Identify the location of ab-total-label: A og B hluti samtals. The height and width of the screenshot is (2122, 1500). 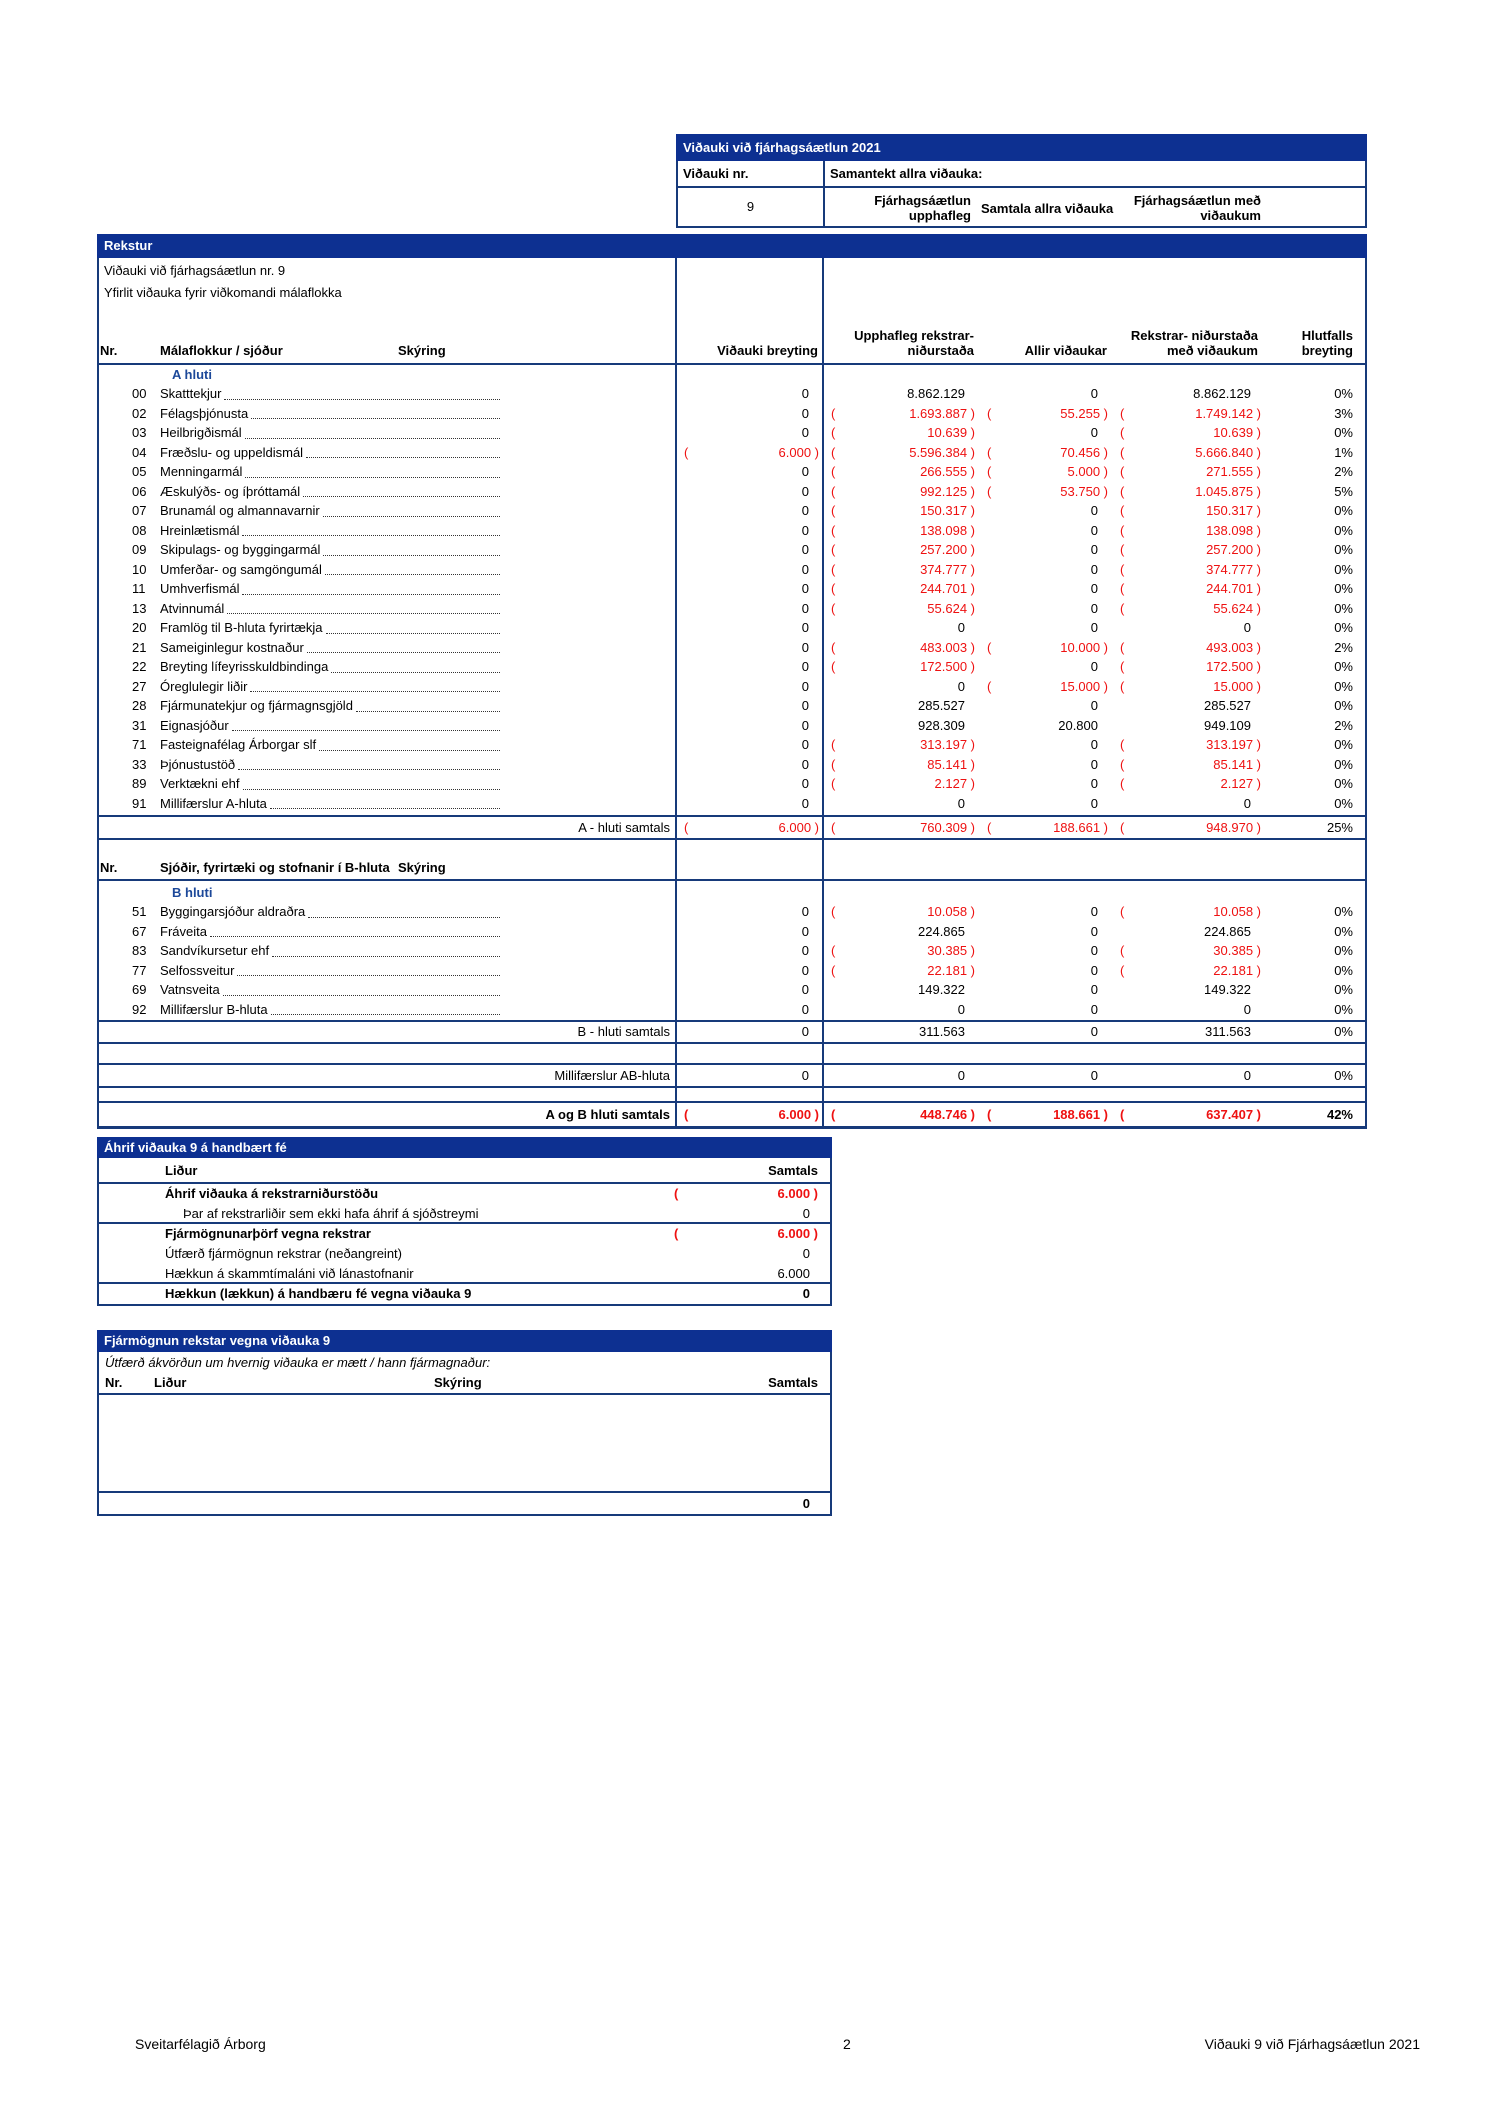
(607, 1114).